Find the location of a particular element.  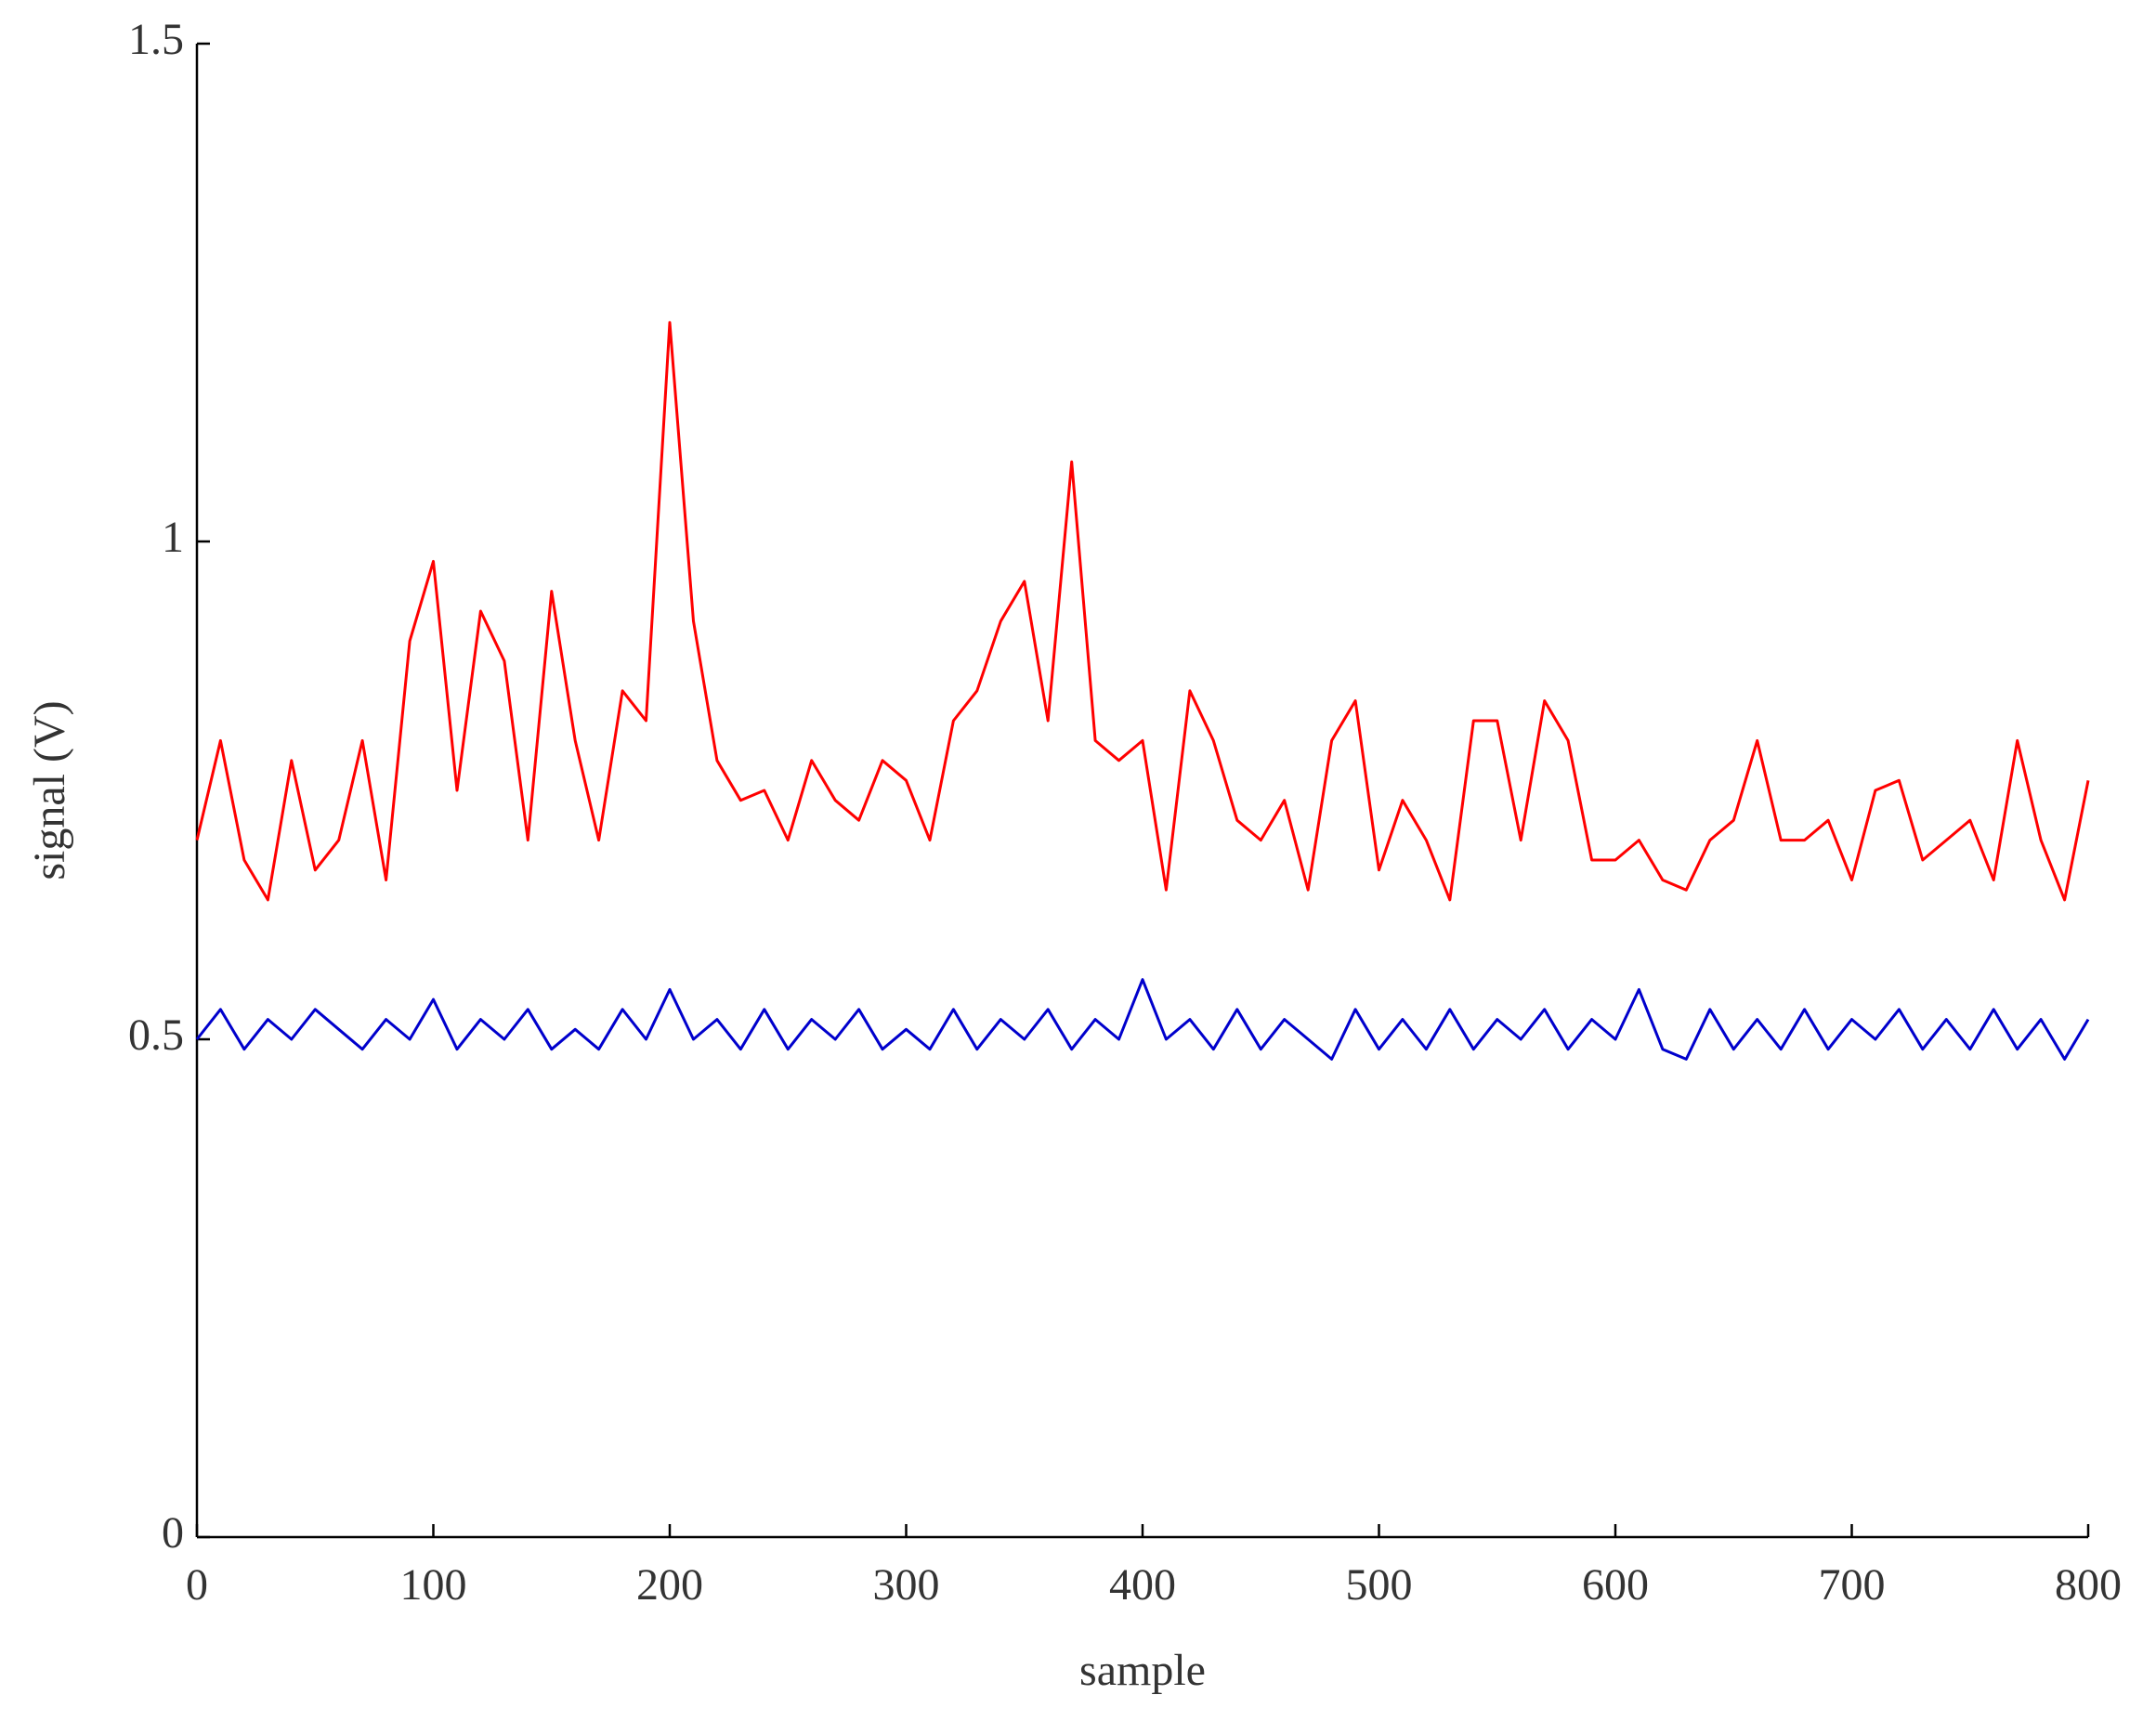

series-line is located at coordinates (1142, 1019).